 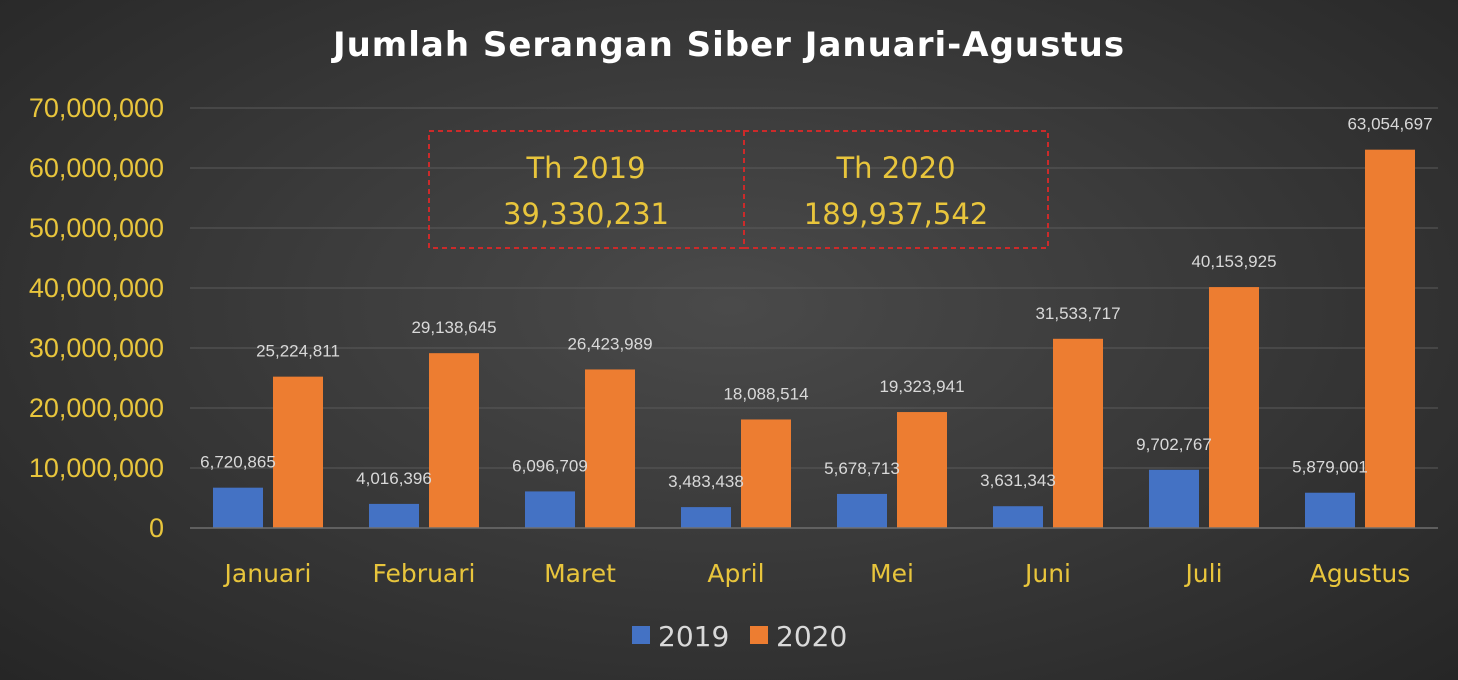 What do you see at coordinates (759, 635) in the screenshot?
I see `legend-swatch-2020` at bounding box center [759, 635].